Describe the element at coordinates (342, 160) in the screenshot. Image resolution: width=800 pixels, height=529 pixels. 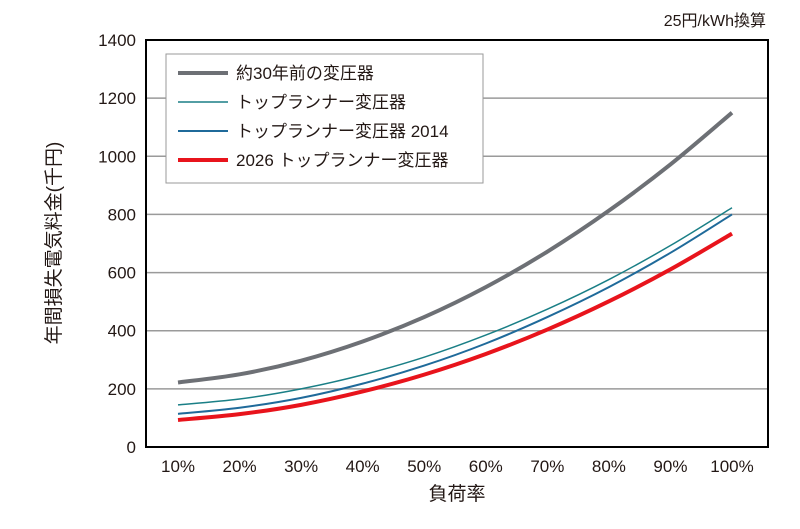
I see `legend-label: 2026 トップランナー変圧器` at that location.